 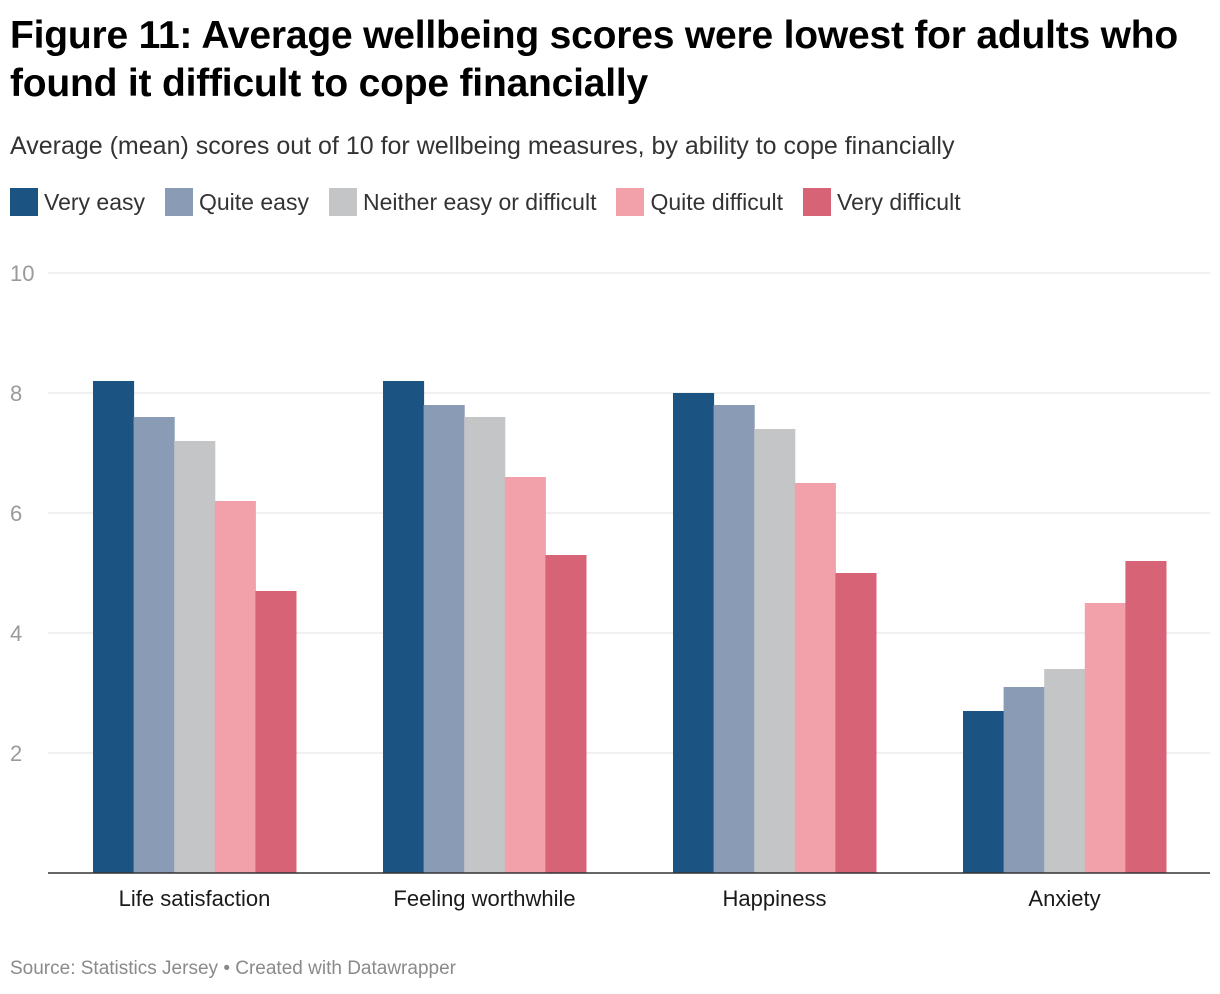 I want to click on legend-item: Very easy, so click(x=77, y=202).